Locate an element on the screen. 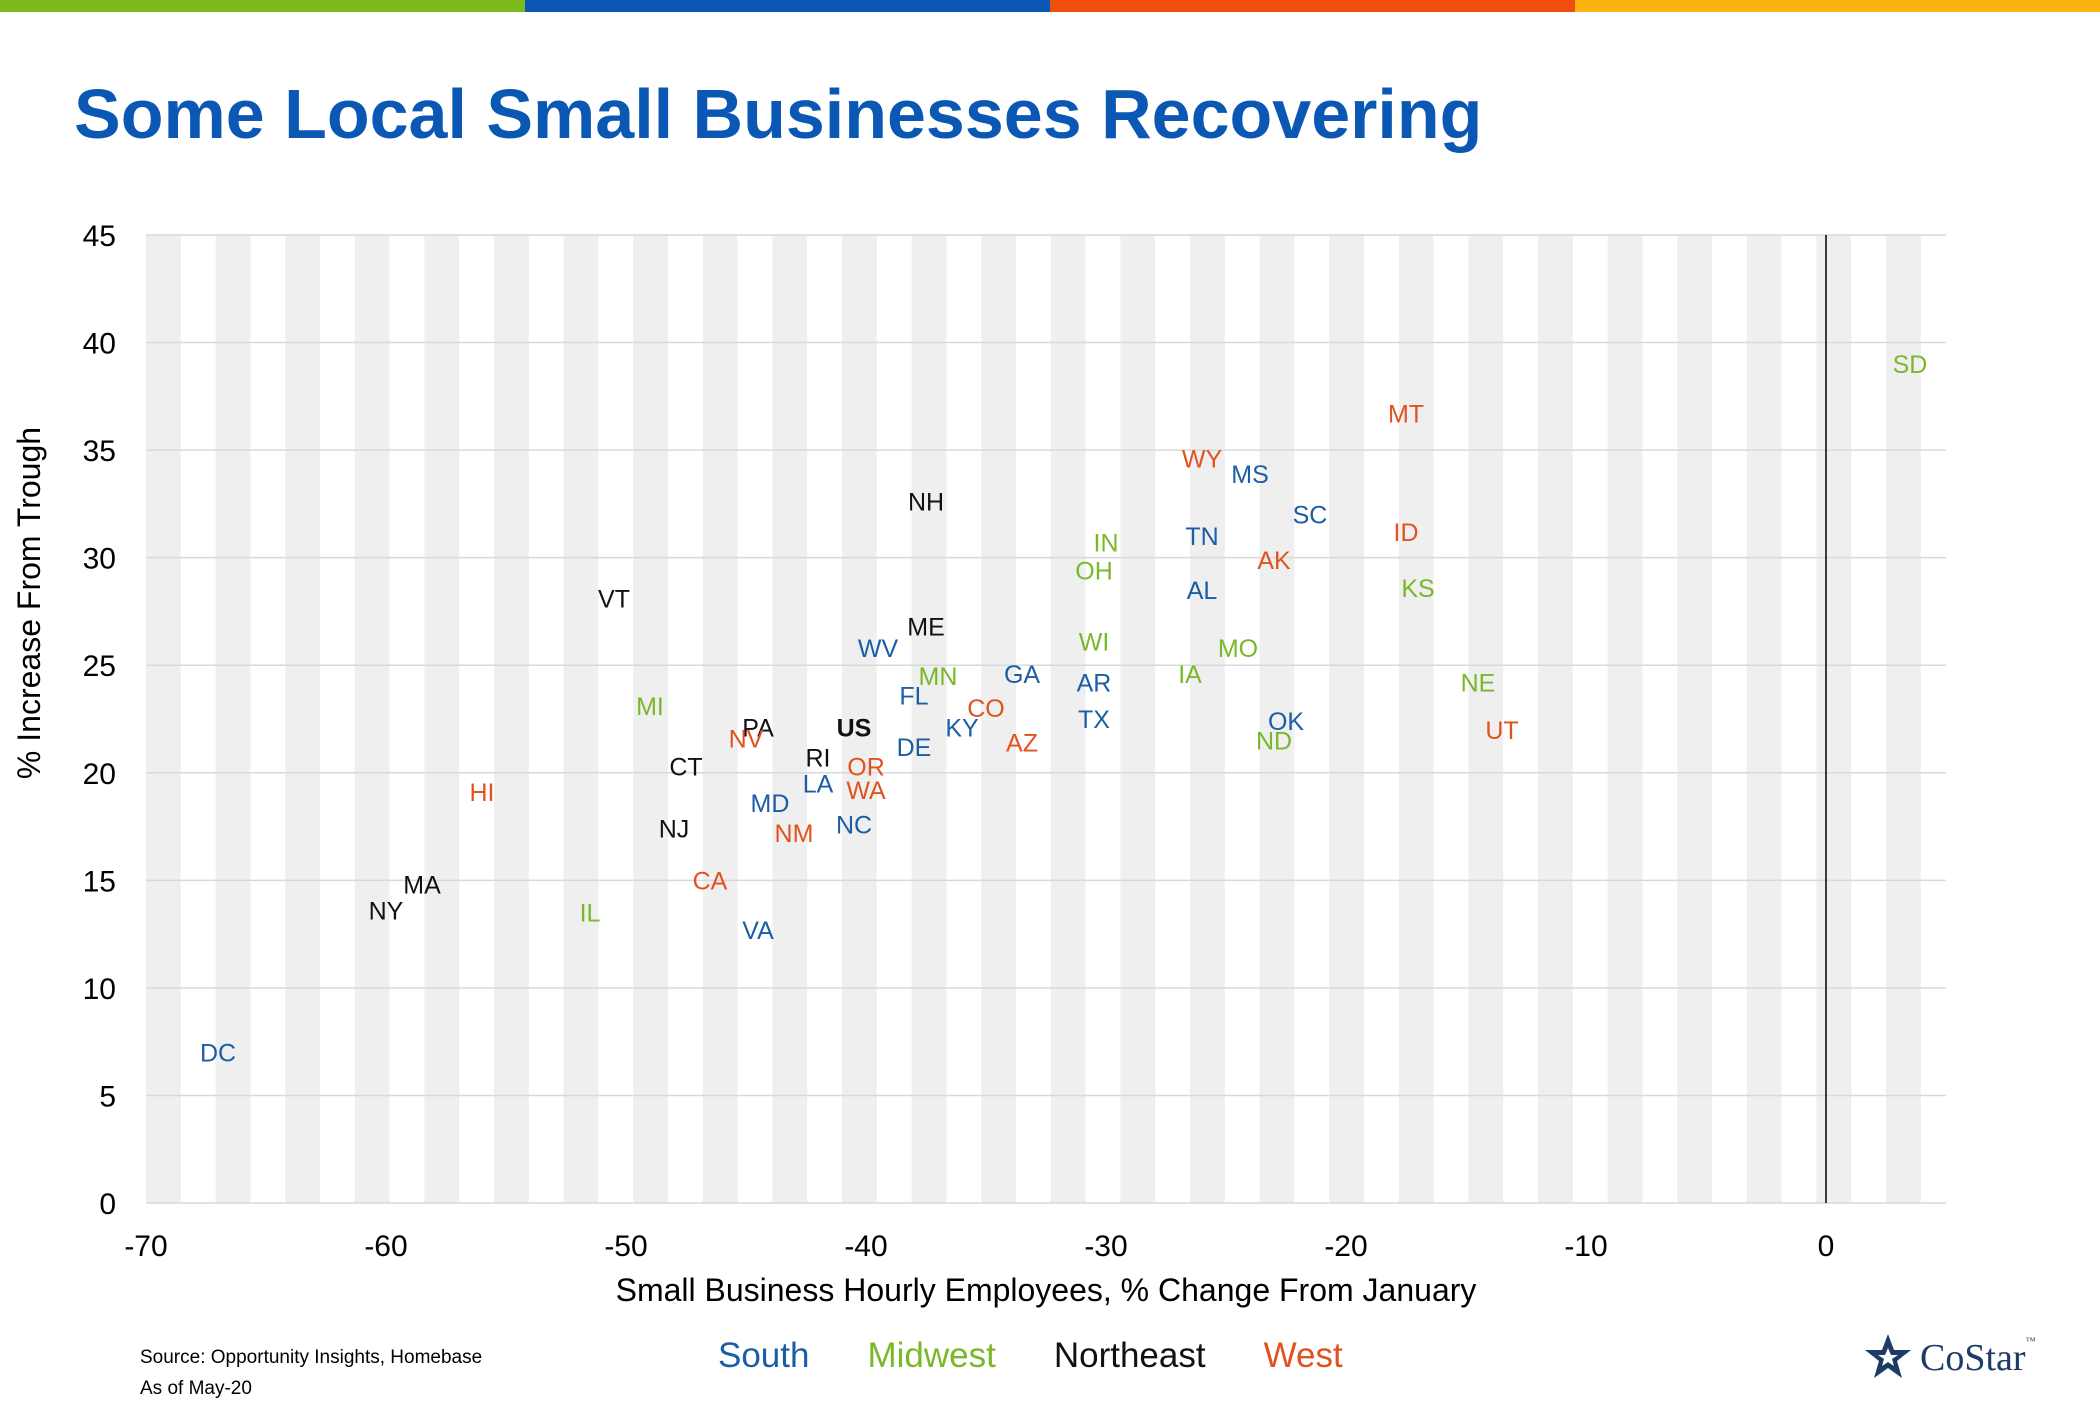 The height and width of the screenshot is (1404, 2100). data-point-label: HI is located at coordinates (482, 793).